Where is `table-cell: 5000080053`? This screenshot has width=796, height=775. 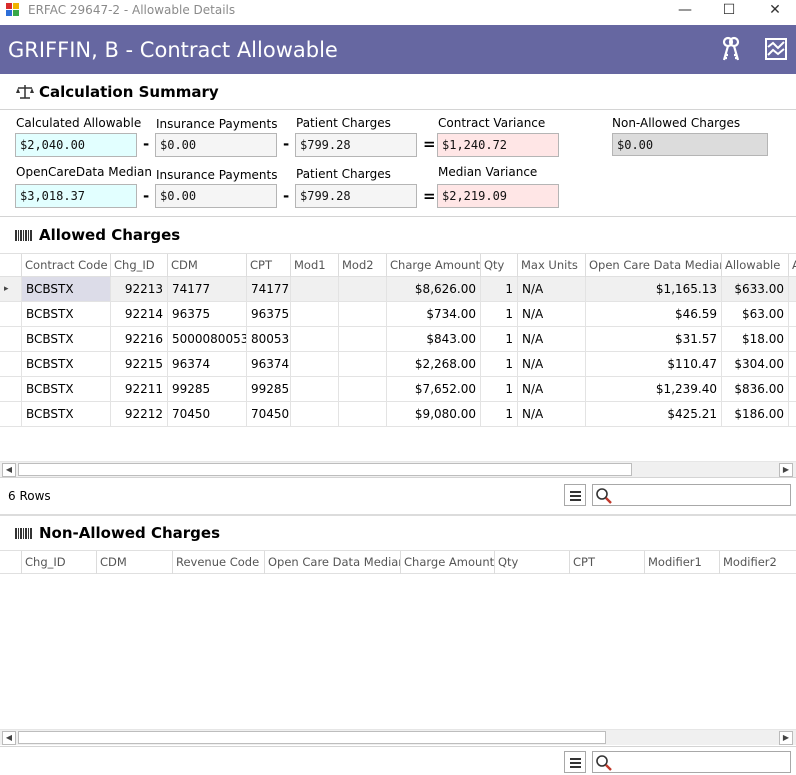
table-cell: 5000080053 is located at coordinates (207, 339).